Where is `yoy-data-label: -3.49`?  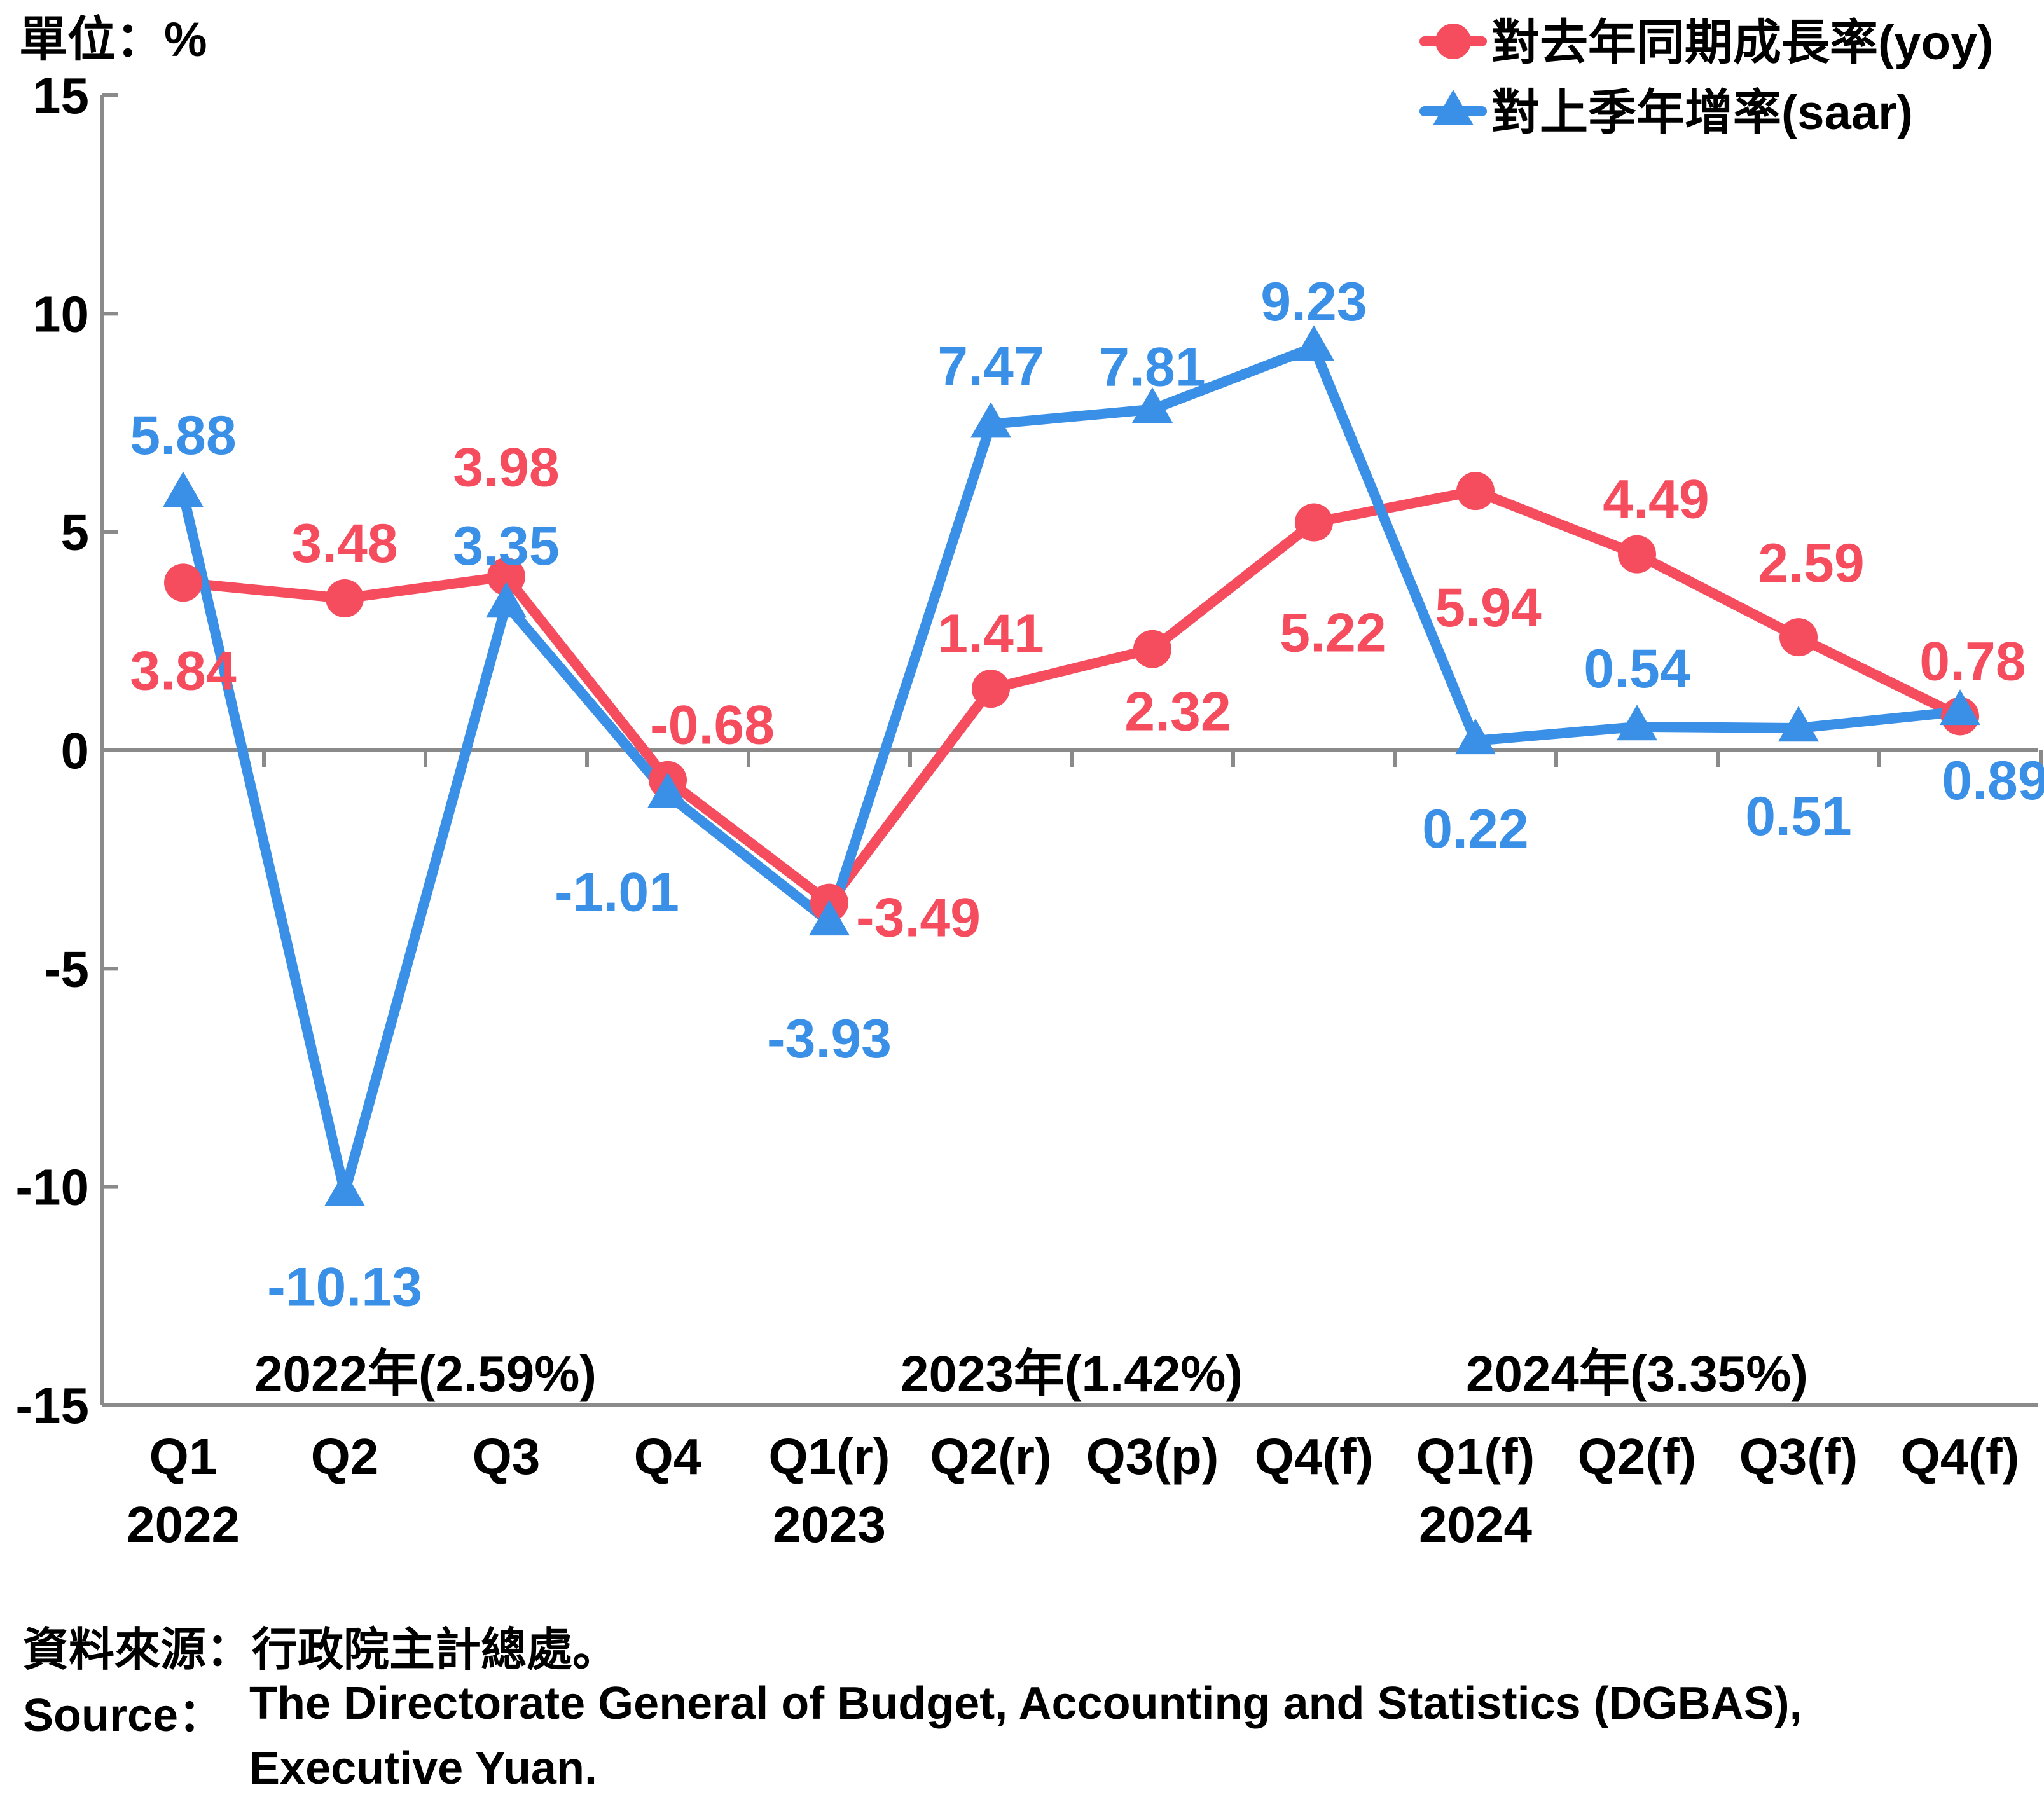 yoy-data-label: -3.49 is located at coordinates (918, 918).